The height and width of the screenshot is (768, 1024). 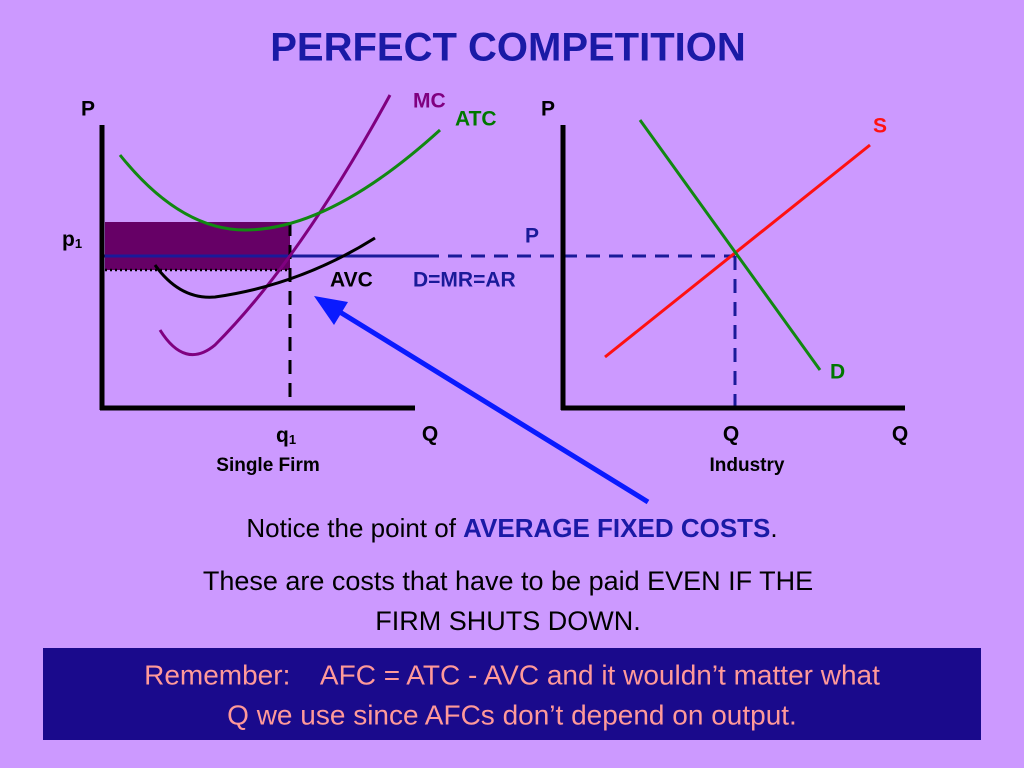 What do you see at coordinates (282, 435) in the screenshot?
I see `quantity-text: q` at bounding box center [282, 435].